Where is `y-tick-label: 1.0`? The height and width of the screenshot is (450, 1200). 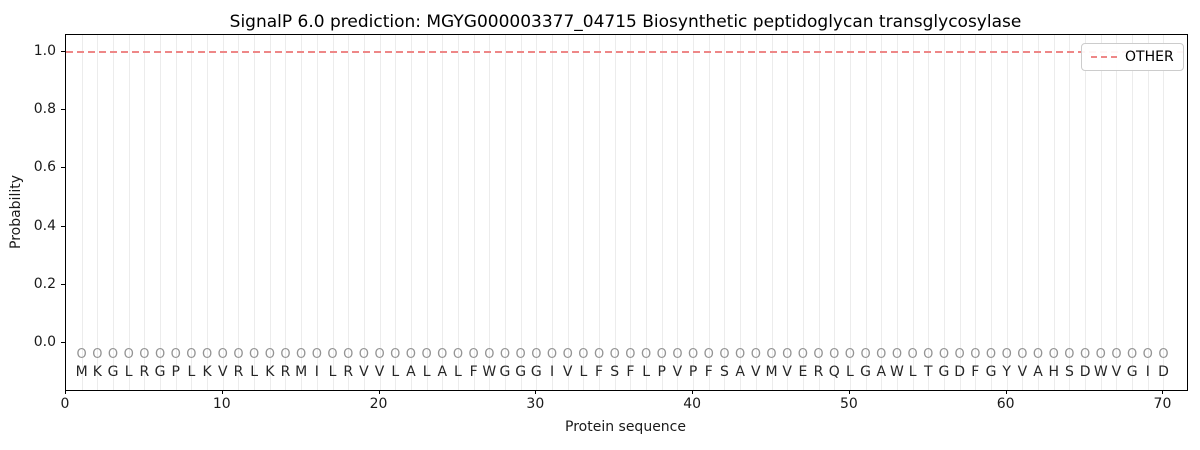
y-tick-label: 1.0 is located at coordinates (44, 51).